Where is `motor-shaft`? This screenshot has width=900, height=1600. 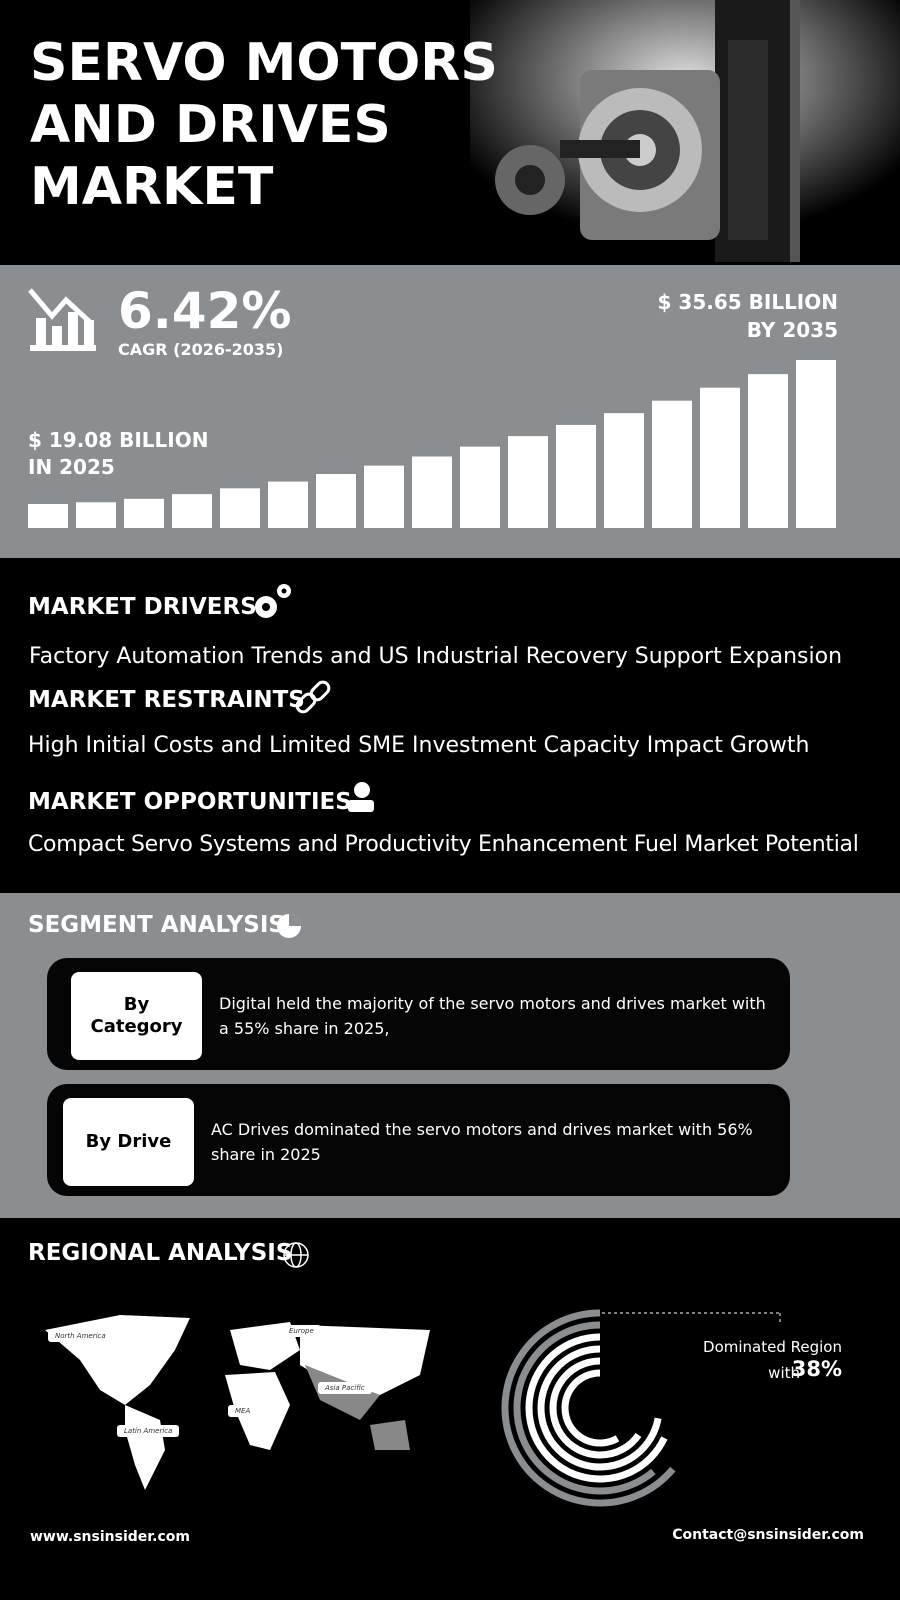 motor-shaft is located at coordinates (600, 149).